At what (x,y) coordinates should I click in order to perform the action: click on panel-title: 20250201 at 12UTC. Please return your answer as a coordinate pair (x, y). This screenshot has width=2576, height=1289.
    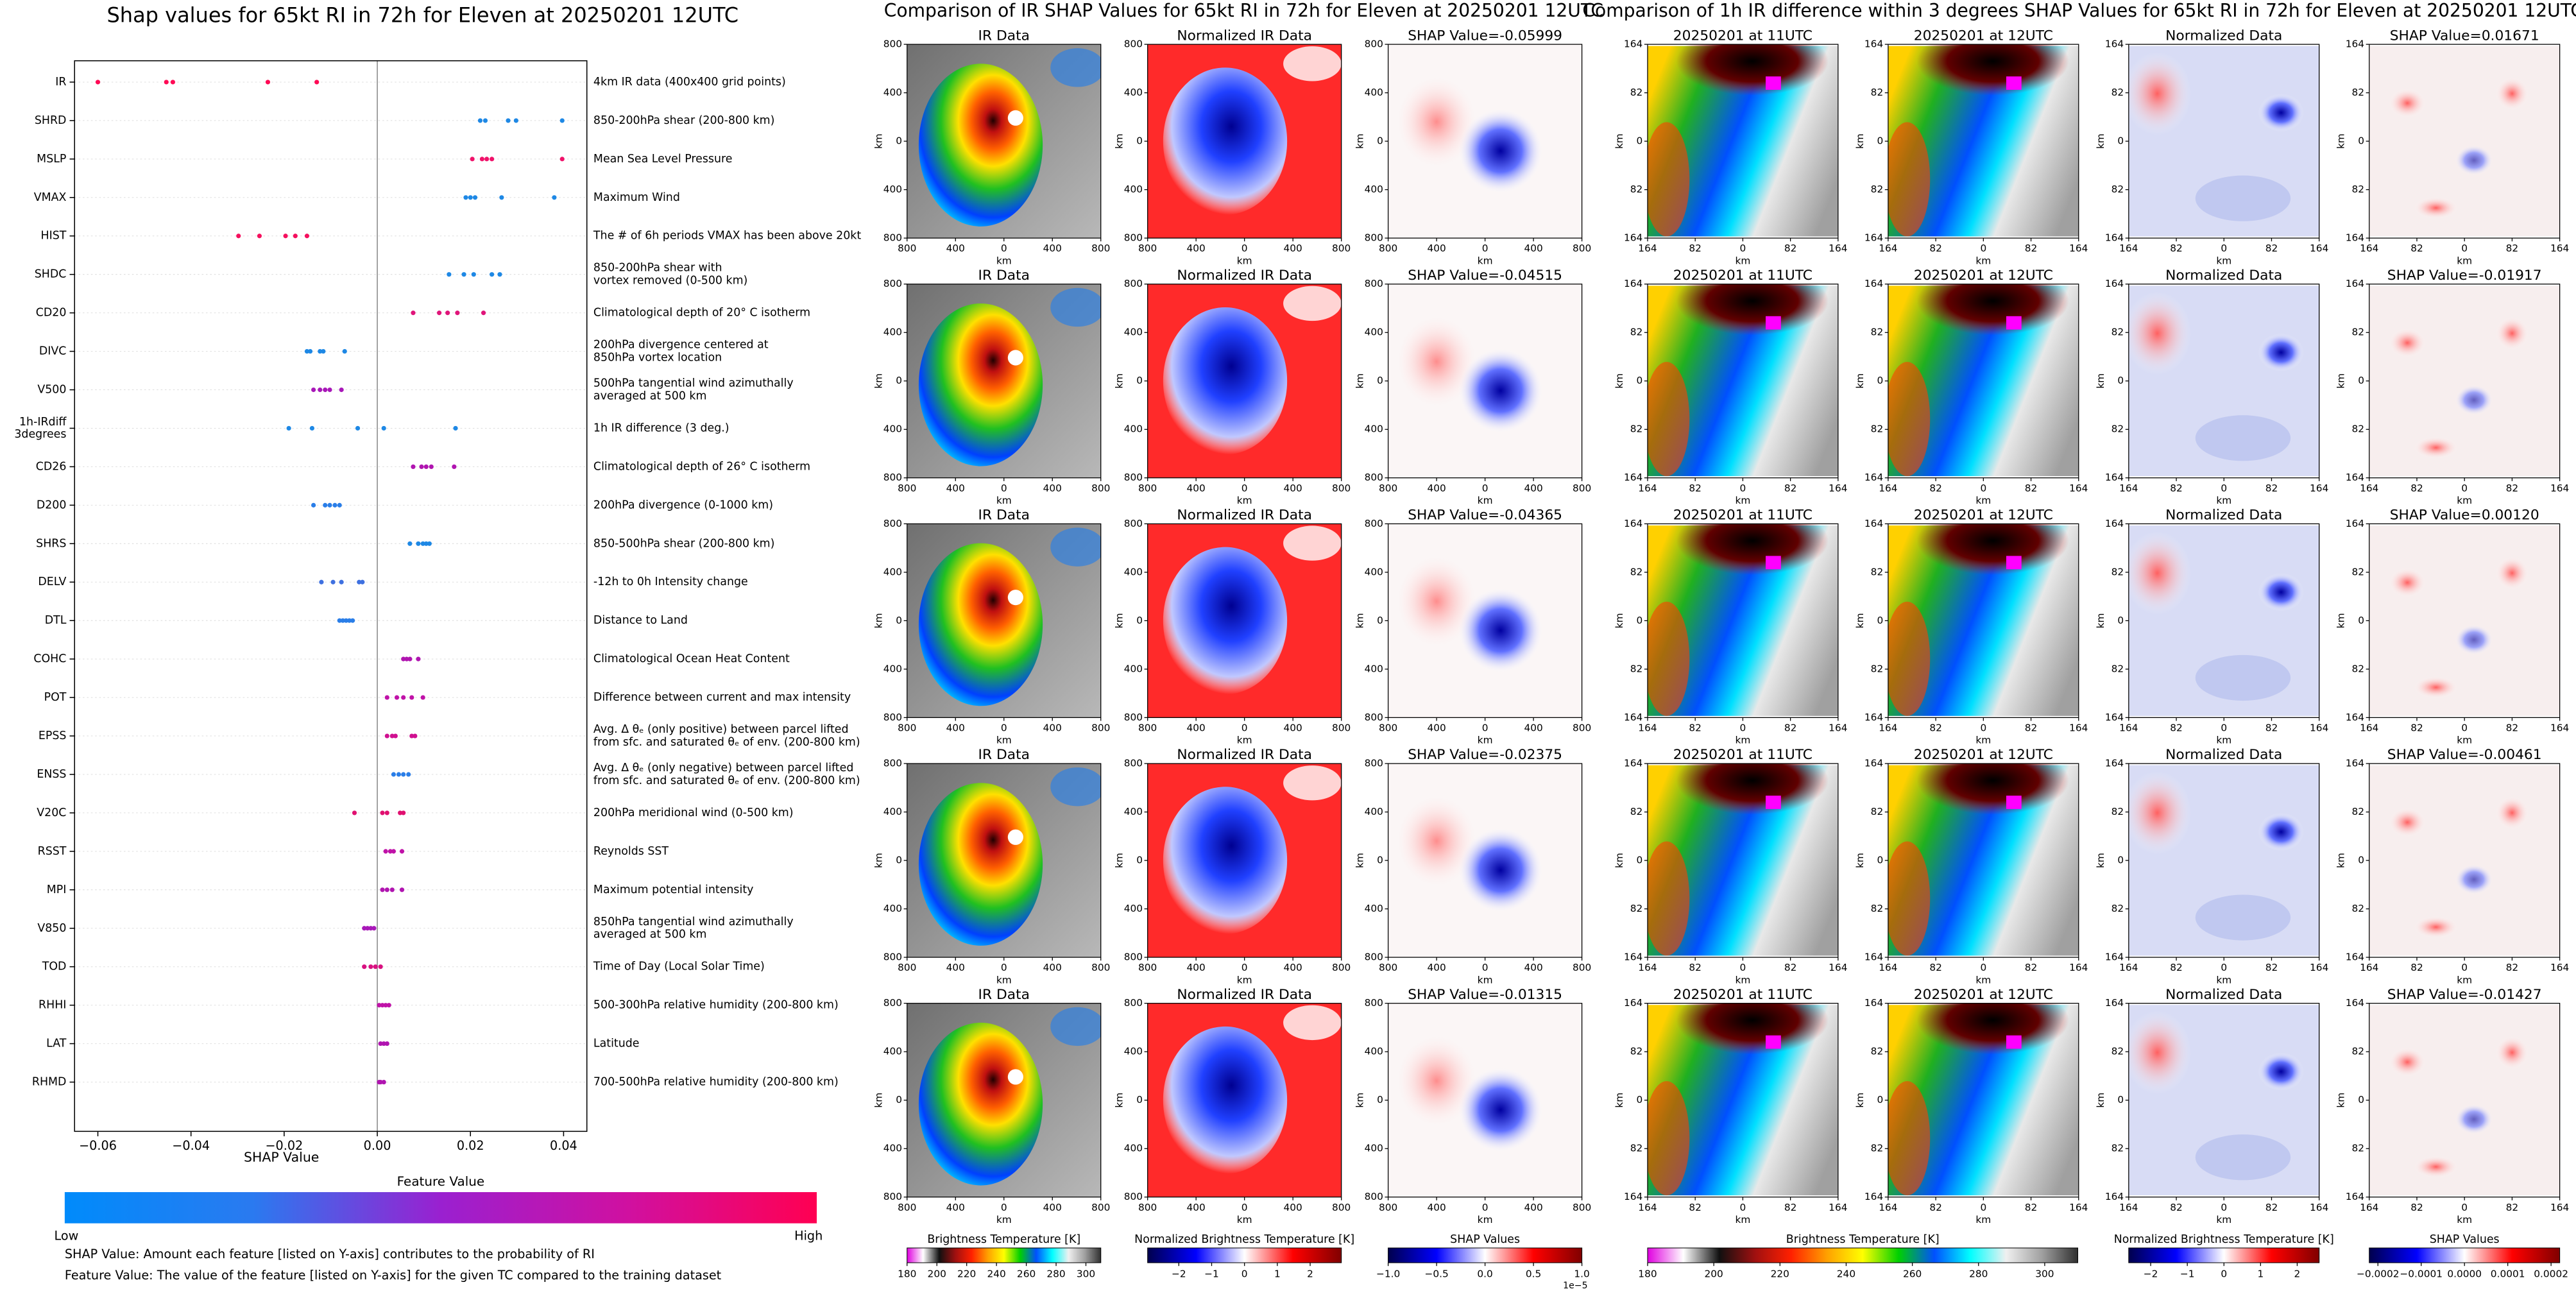
    Looking at the image, I should click on (1983, 995).